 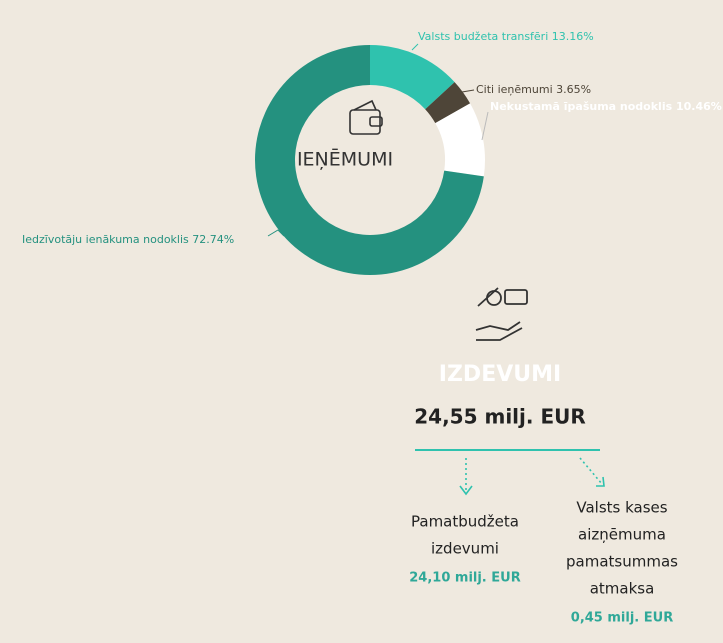 I want to click on slice-label: Nekustamā īpašuma nodoklis 10.46%, so click(x=606, y=106).